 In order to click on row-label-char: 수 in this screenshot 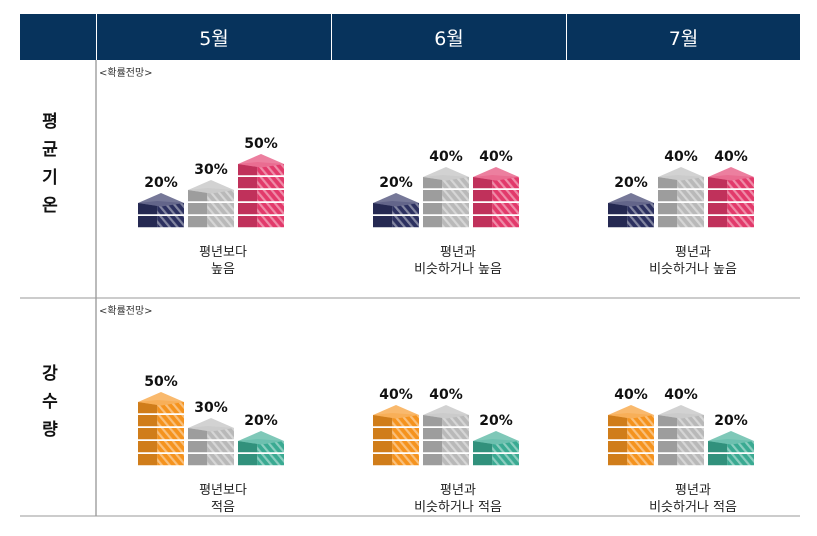, I will do `click(50, 402)`.